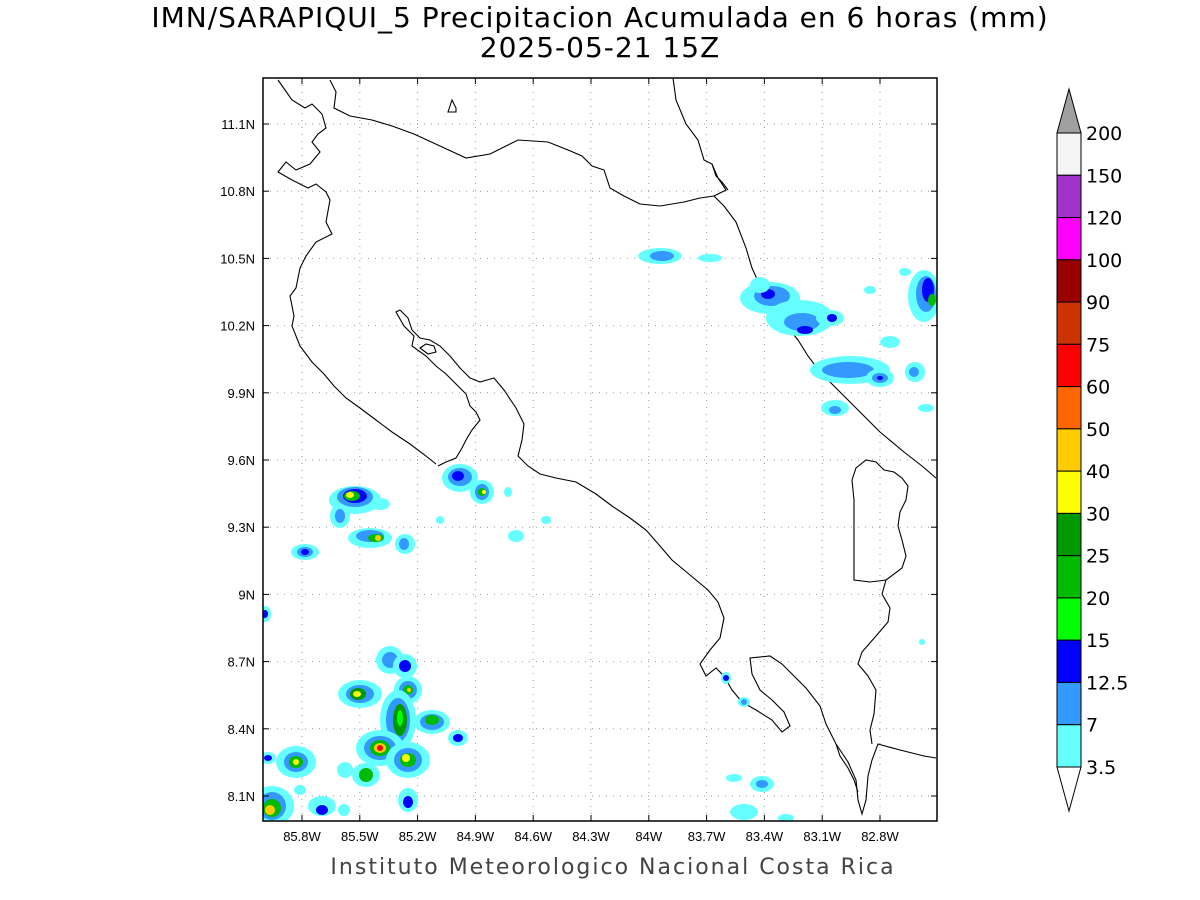 The image size is (1200, 900). Describe the element at coordinates (476, 836) in the screenshot. I see `lon-tick-label: 84.9W` at that location.